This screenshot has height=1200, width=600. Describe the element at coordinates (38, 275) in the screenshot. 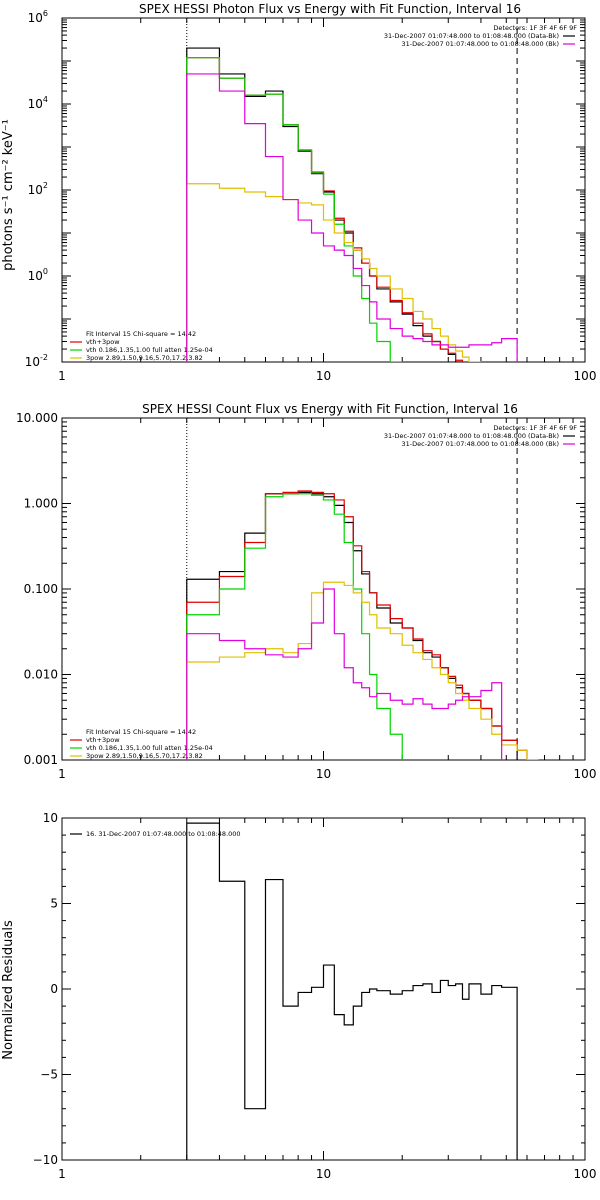

I see `y-tick-label: 10⁰` at that location.